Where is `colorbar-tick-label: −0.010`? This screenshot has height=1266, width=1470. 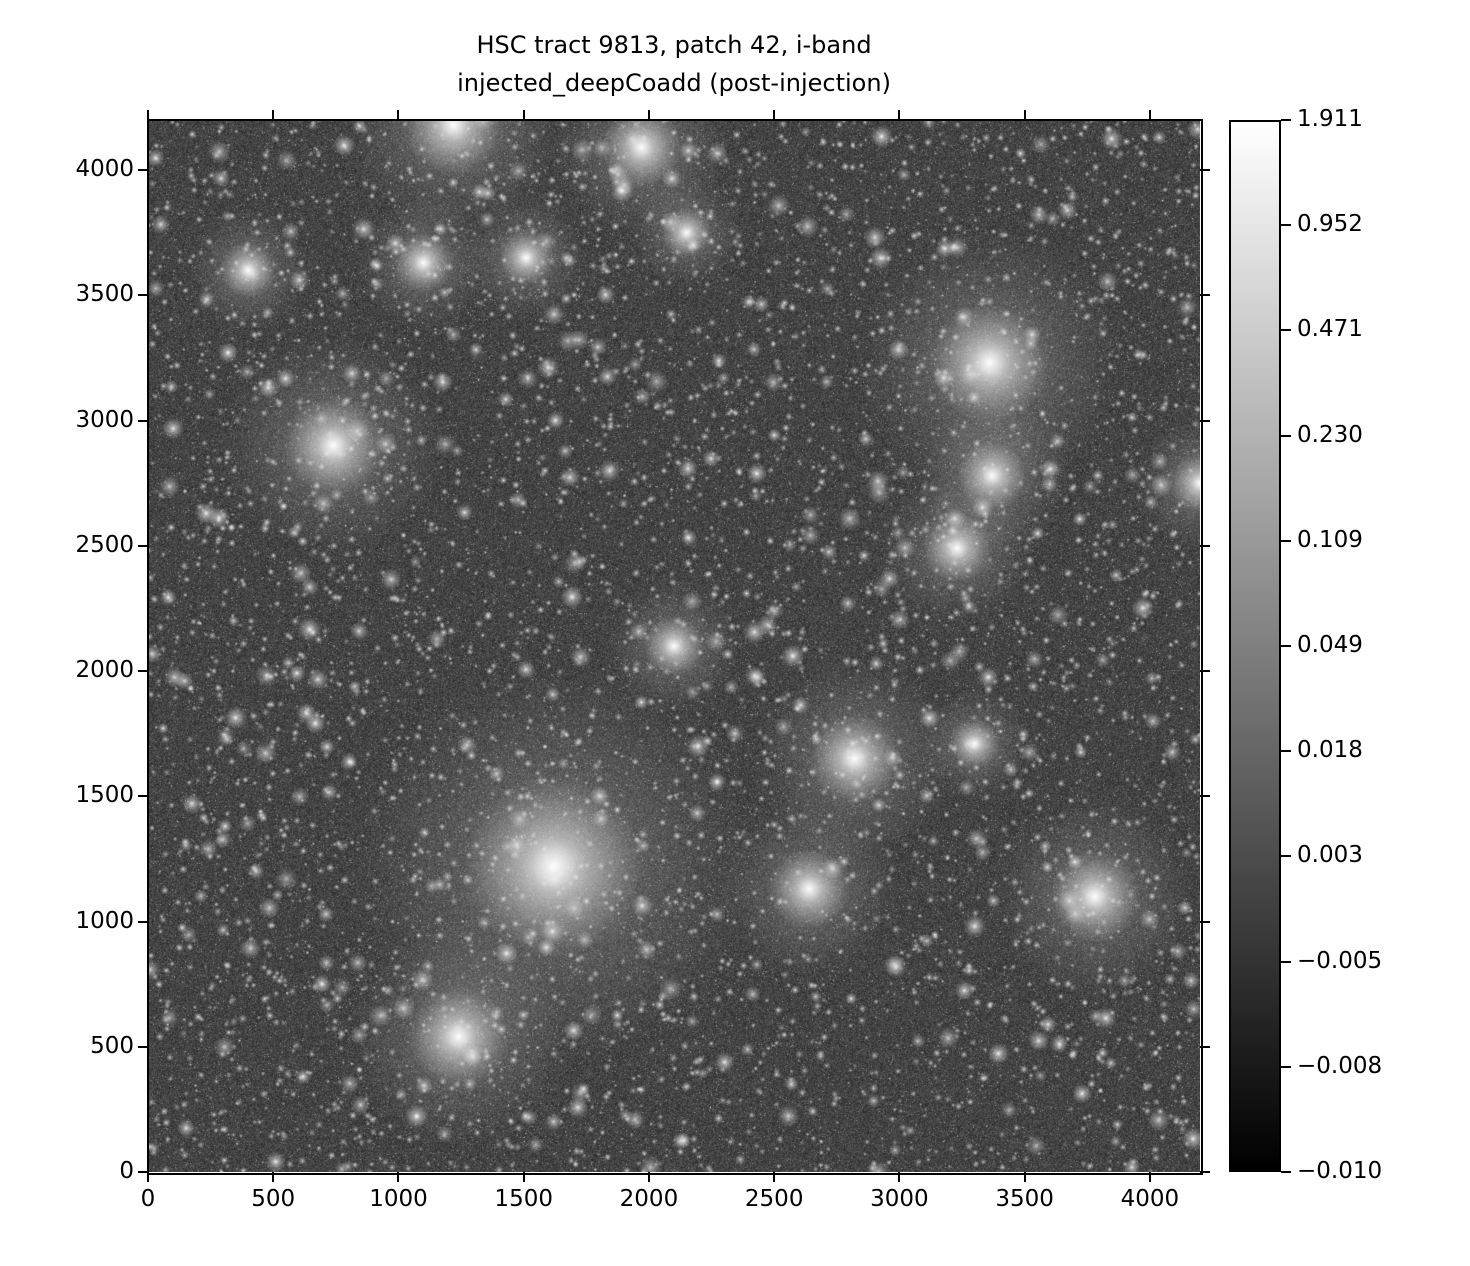 colorbar-tick-label: −0.010 is located at coordinates (1340, 1171).